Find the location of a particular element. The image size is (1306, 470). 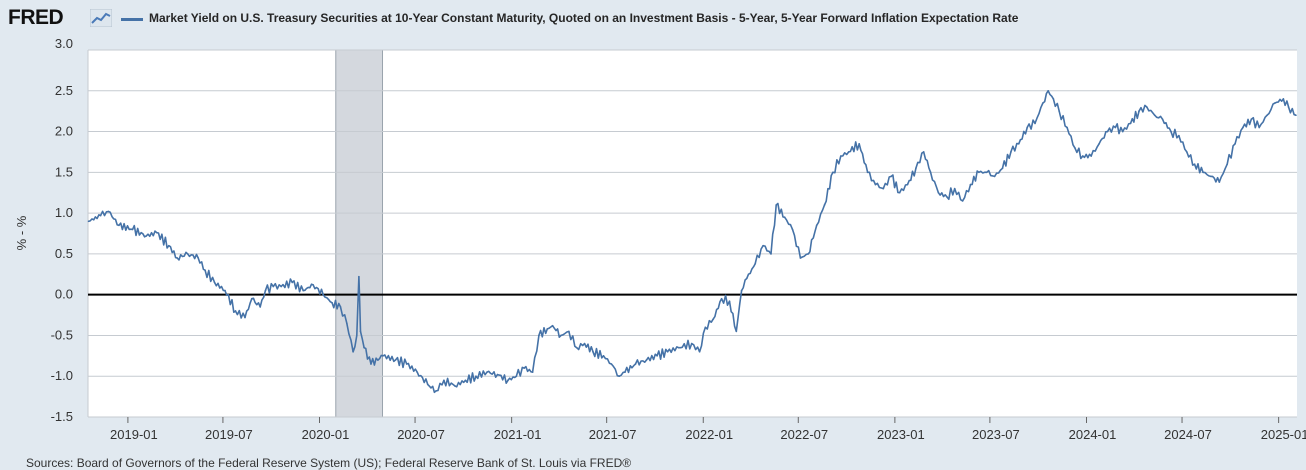

y-axis-label: % - % is located at coordinates (21, 232).